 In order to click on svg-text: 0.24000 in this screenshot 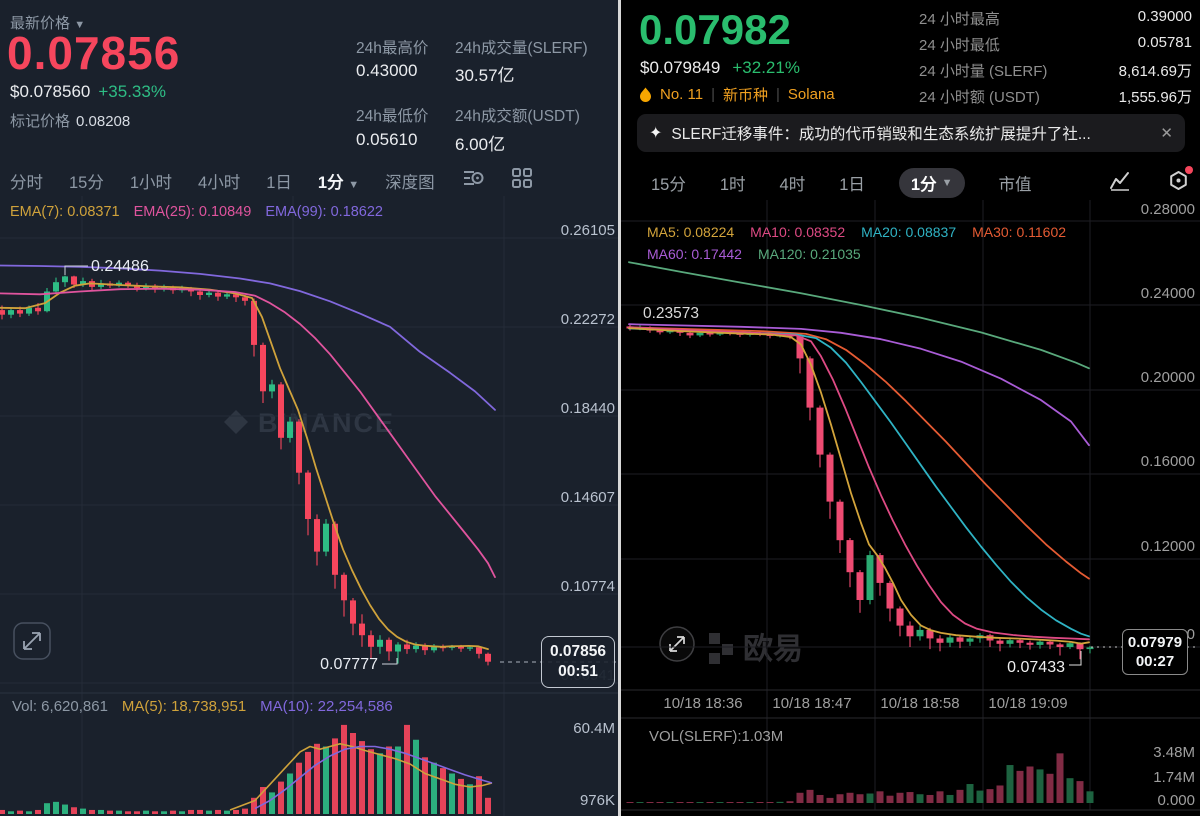, I will do `click(1168, 293)`.